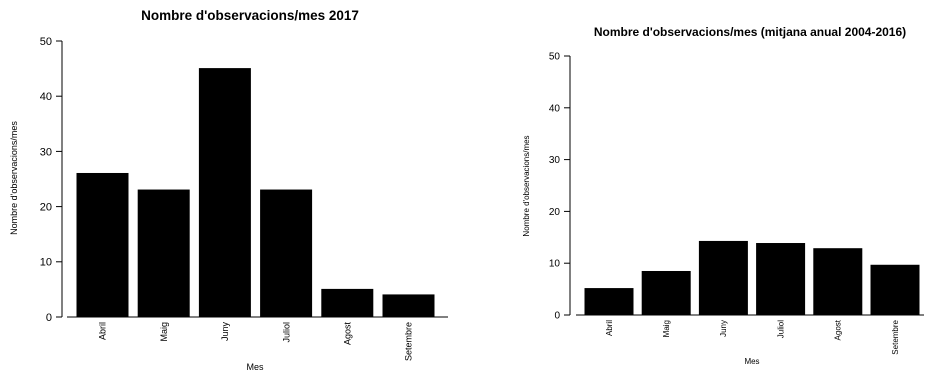 The width and height of the screenshot is (927, 374). What do you see at coordinates (555, 160) in the screenshot?
I see `chart-average-y-tick-label: 30` at bounding box center [555, 160].